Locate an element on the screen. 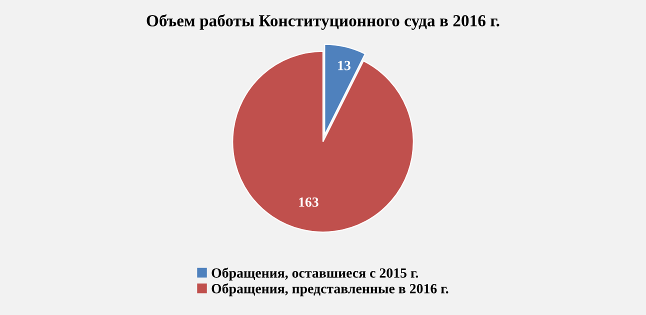 This screenshot has height=315, width=646. data-label: 13 is located at coordinates (344, 65).